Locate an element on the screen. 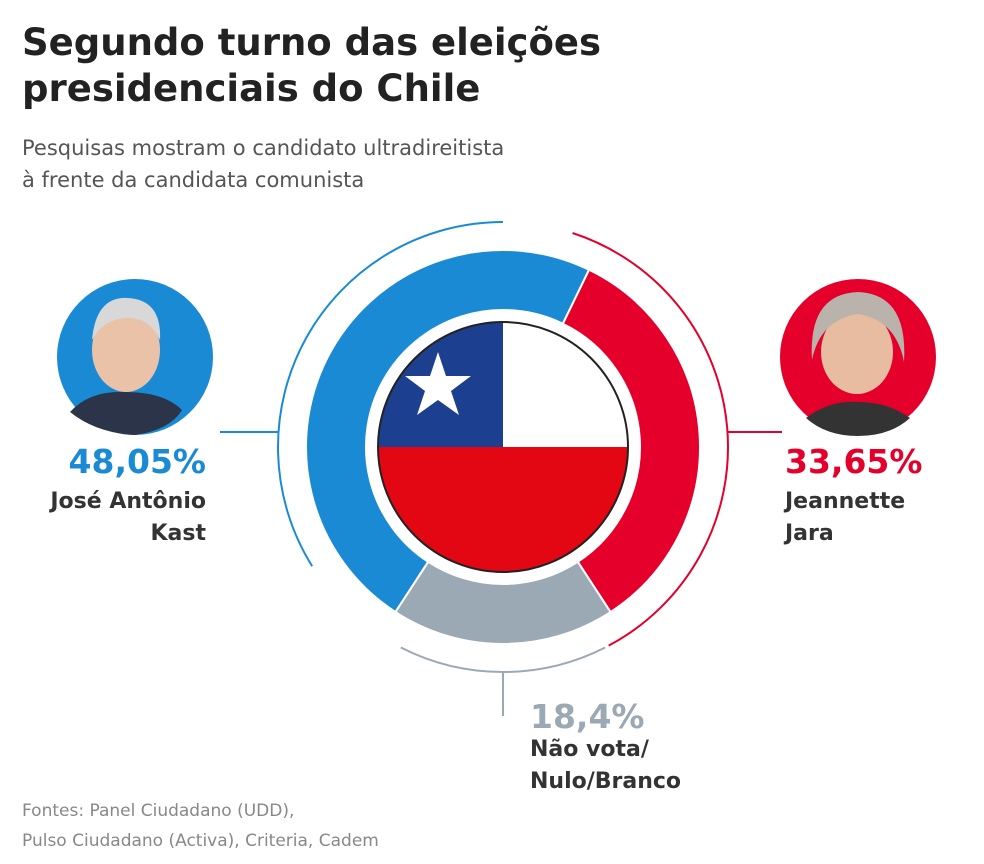 The height and width of the screenshot is (864, 984). flag-border is located at coordinates (503, 447).